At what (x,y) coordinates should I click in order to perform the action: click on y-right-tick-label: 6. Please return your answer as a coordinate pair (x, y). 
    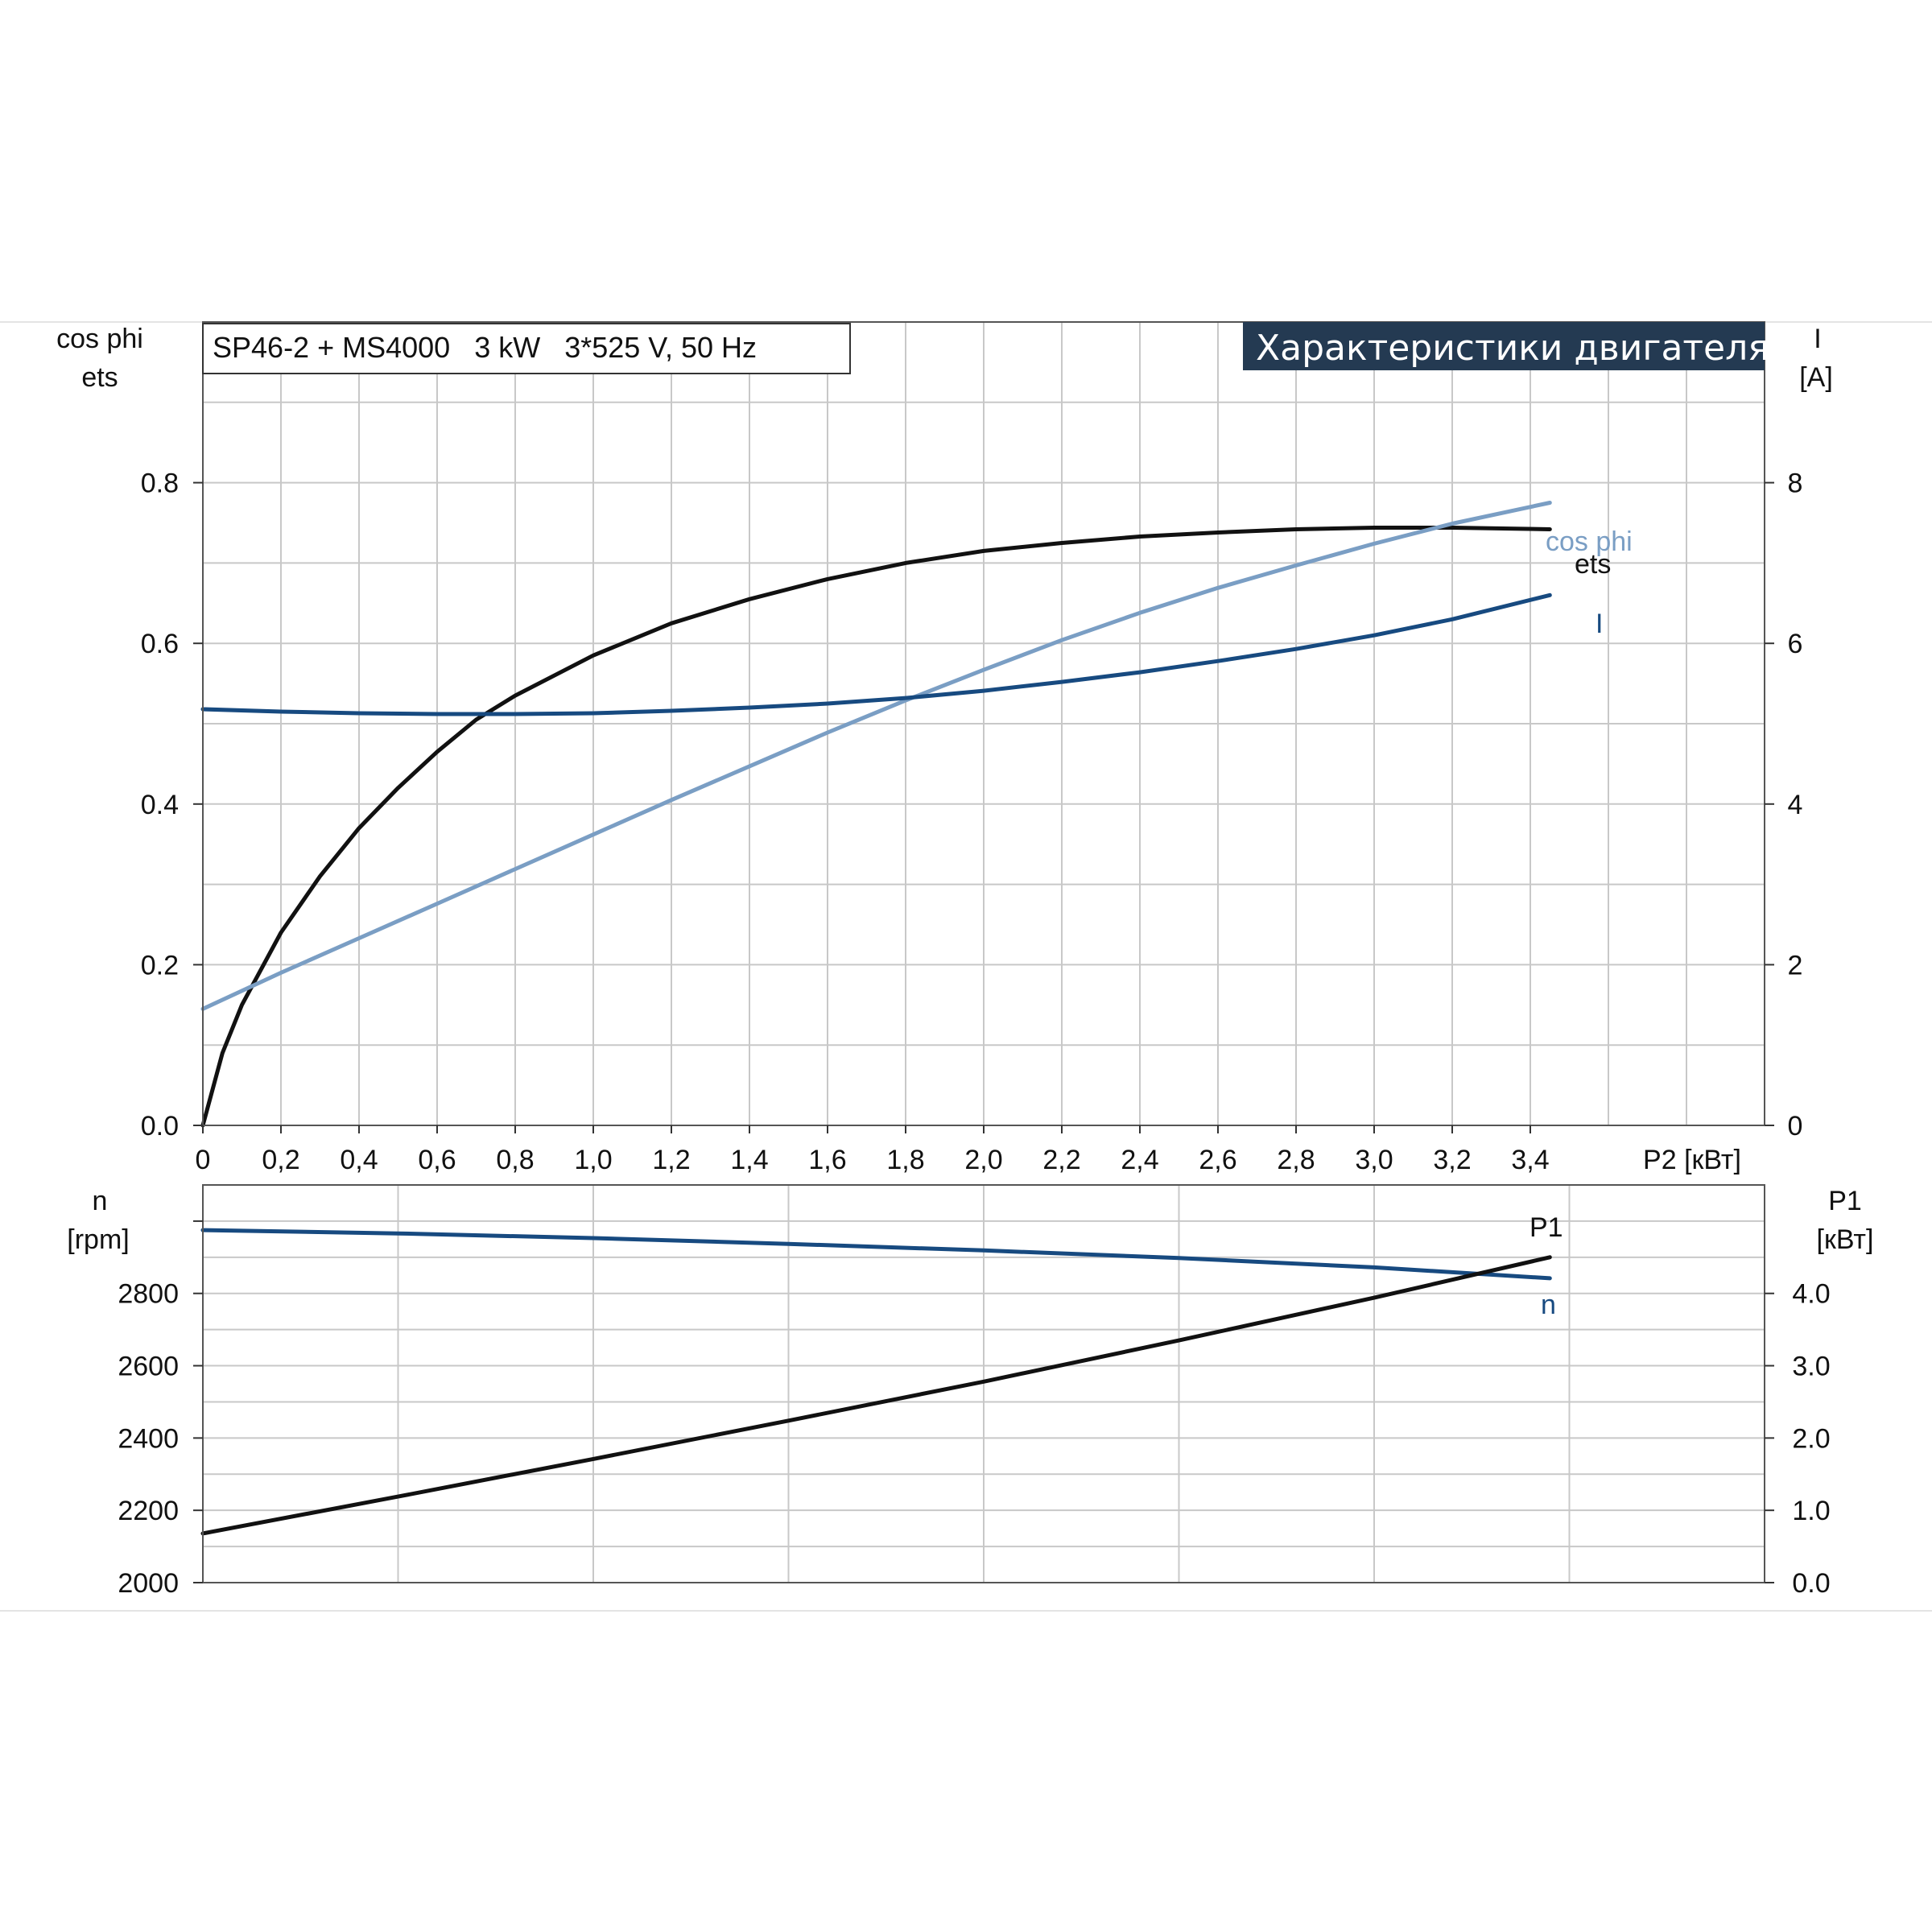
    Looking at the image, I should click on (1795, 644).